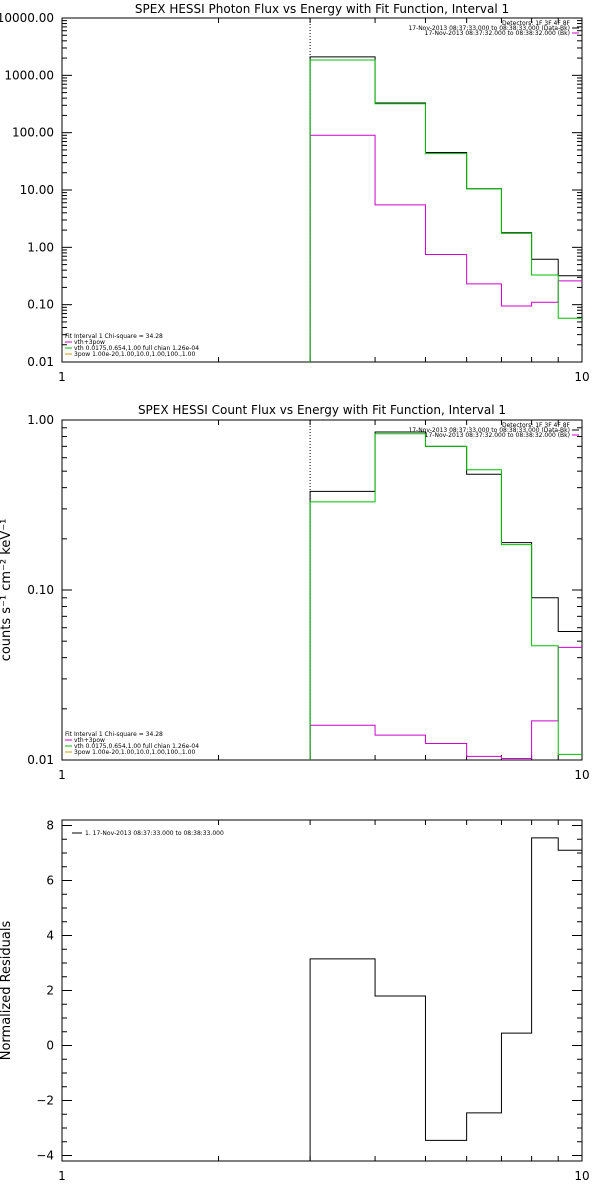 Image resolution: width=600 pixels, height=1200 pixels. I want to click on y-tick-label: 0, so click(50, 1046).